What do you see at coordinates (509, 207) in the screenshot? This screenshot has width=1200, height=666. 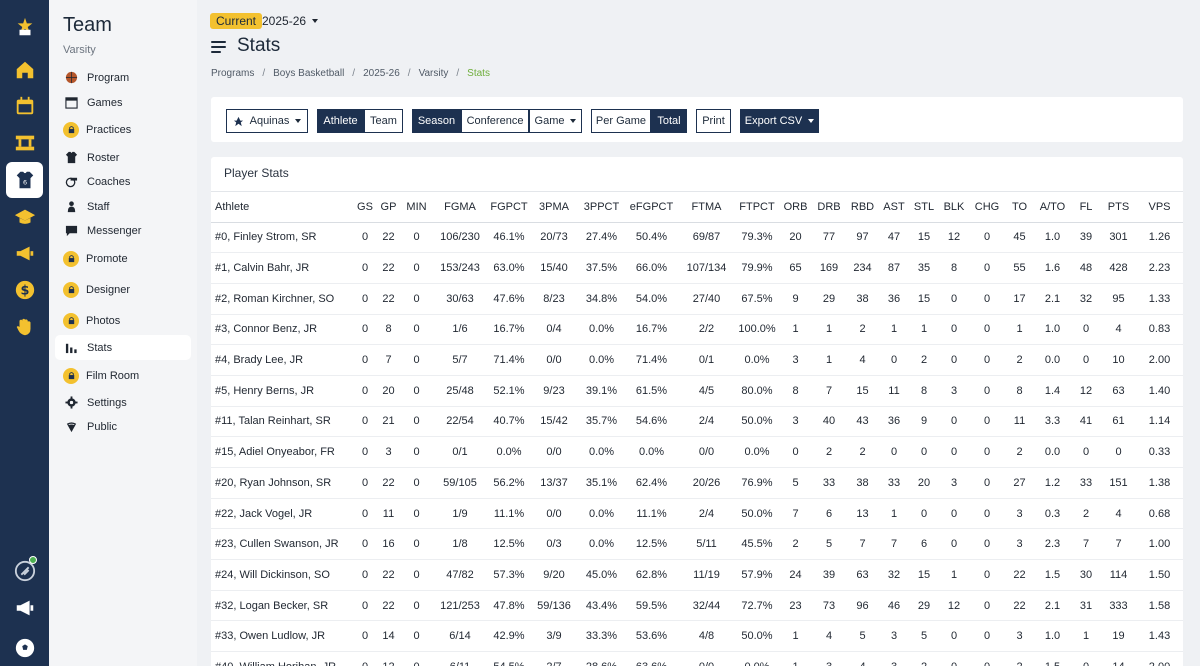 I see `column-header: FGPCT` at bounding box center [509, 207].